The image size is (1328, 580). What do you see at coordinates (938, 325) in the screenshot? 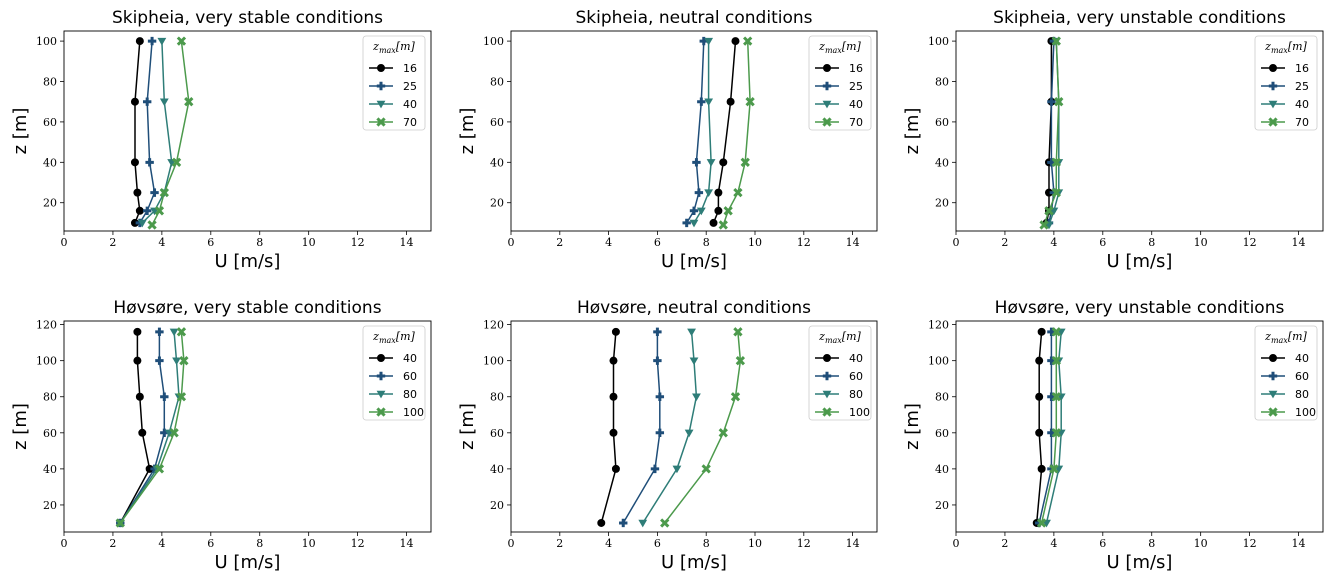
I see `y-tick-label: 120` at bounding box center [938, 325].